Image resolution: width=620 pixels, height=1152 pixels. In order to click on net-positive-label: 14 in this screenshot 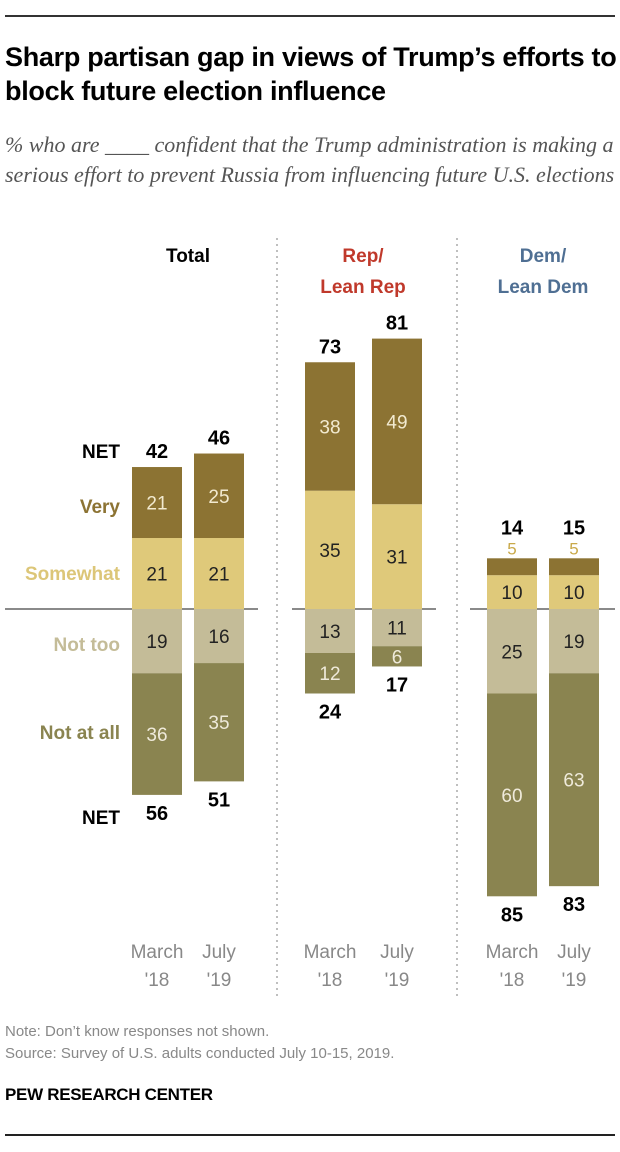, I will do `click(512, 528)`.